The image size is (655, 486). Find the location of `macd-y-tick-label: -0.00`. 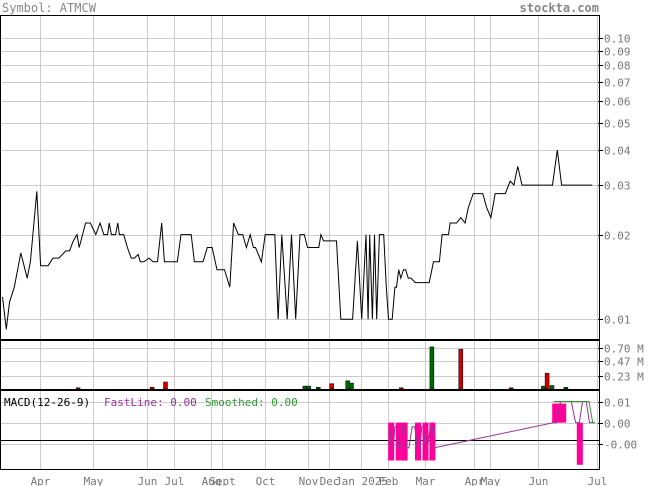

macd-y-tick-label: -0.00 is located at coordinates (620, 445).